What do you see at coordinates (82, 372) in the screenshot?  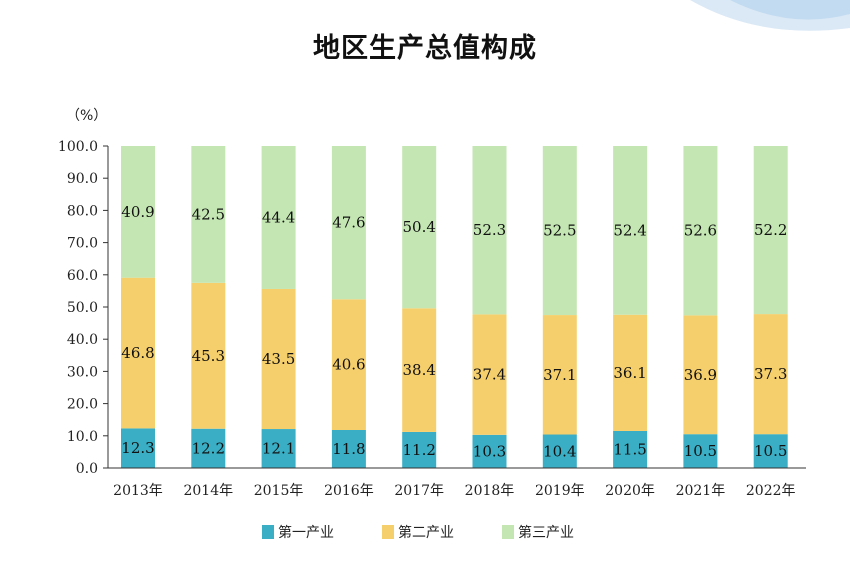 I see `y-tick-label: 30.0` at bounding box center [82, 372].